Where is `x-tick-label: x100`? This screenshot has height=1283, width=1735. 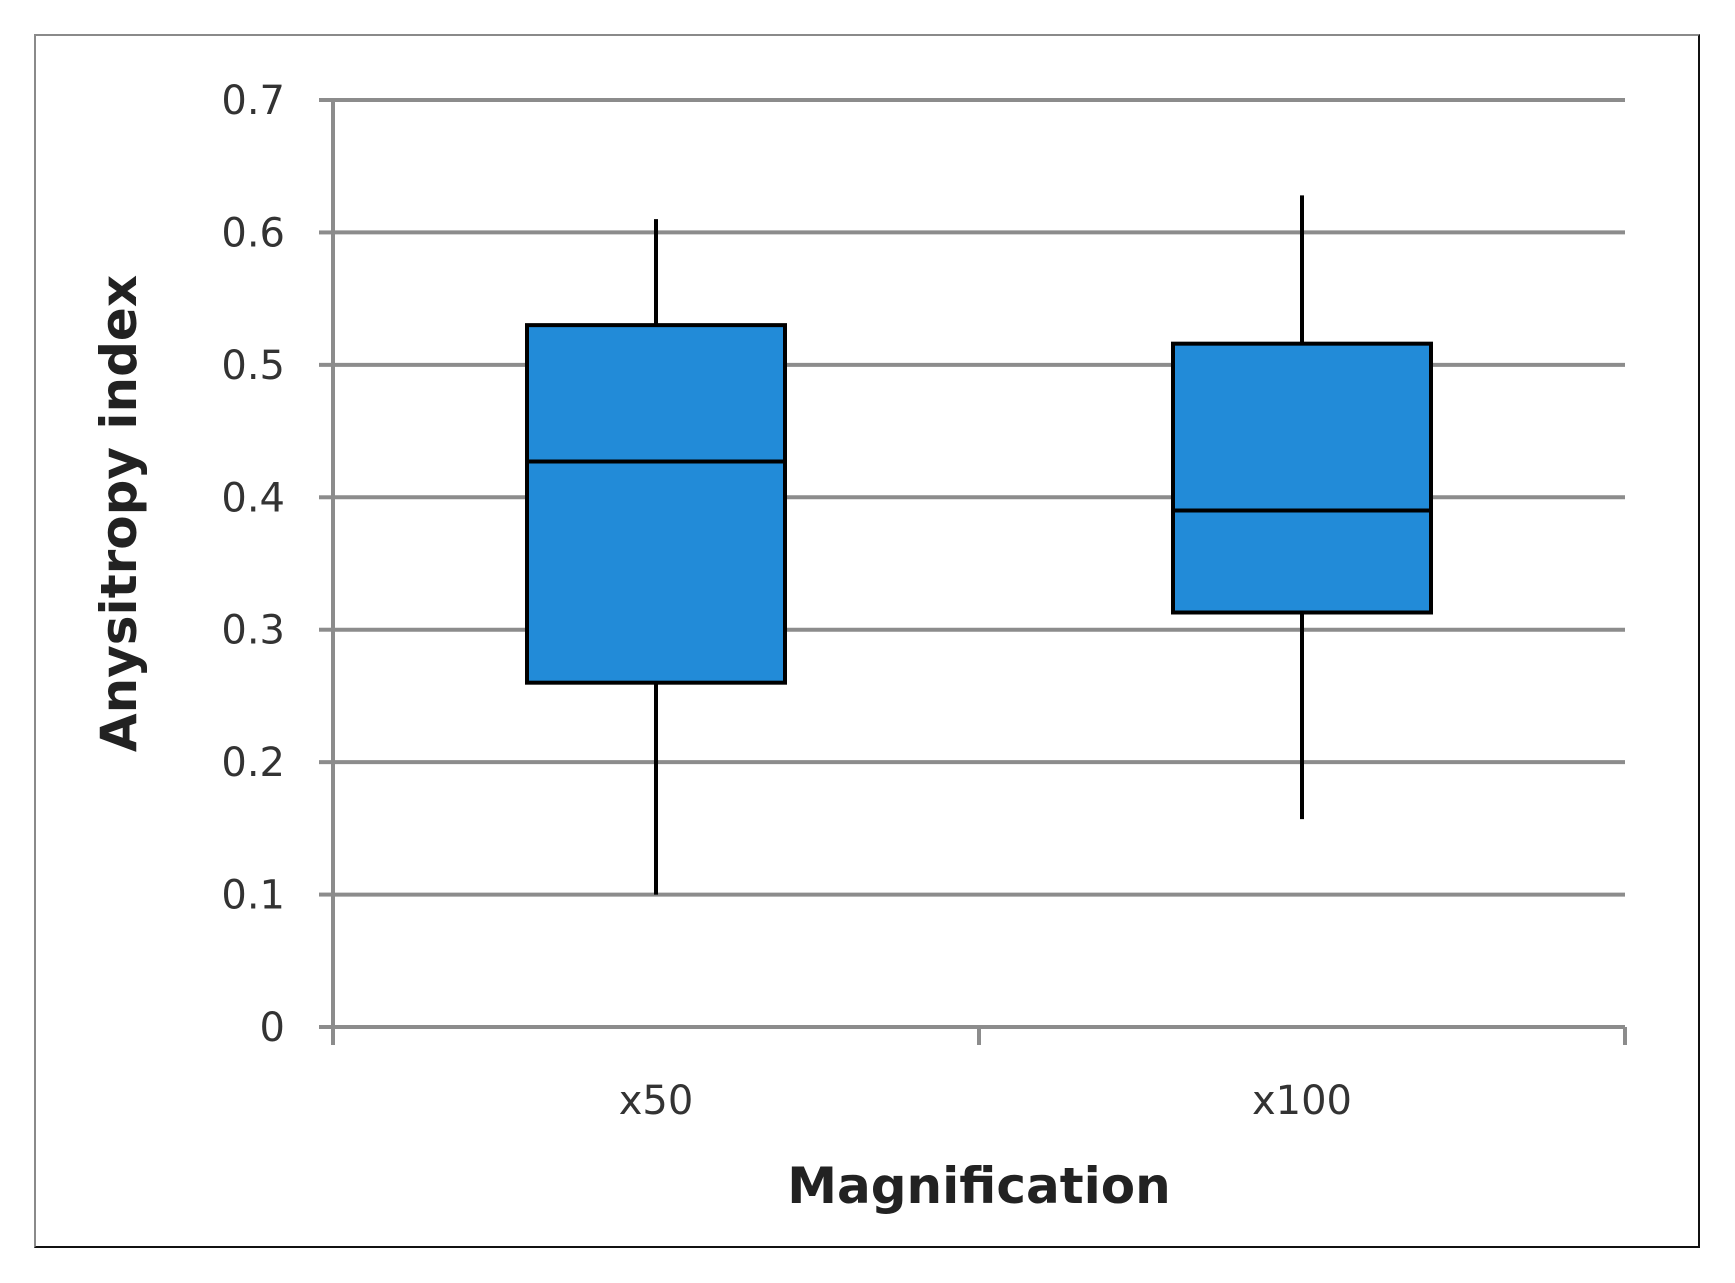 x-tick-label: x100 is located at coordinates (1302, 1101).